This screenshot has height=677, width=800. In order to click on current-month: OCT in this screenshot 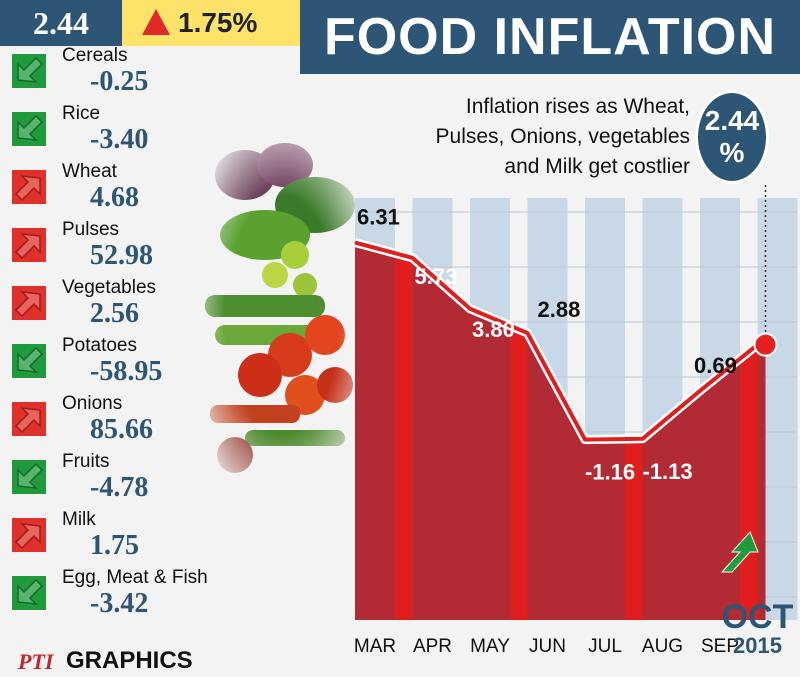, I will do `click(757, 617)`.